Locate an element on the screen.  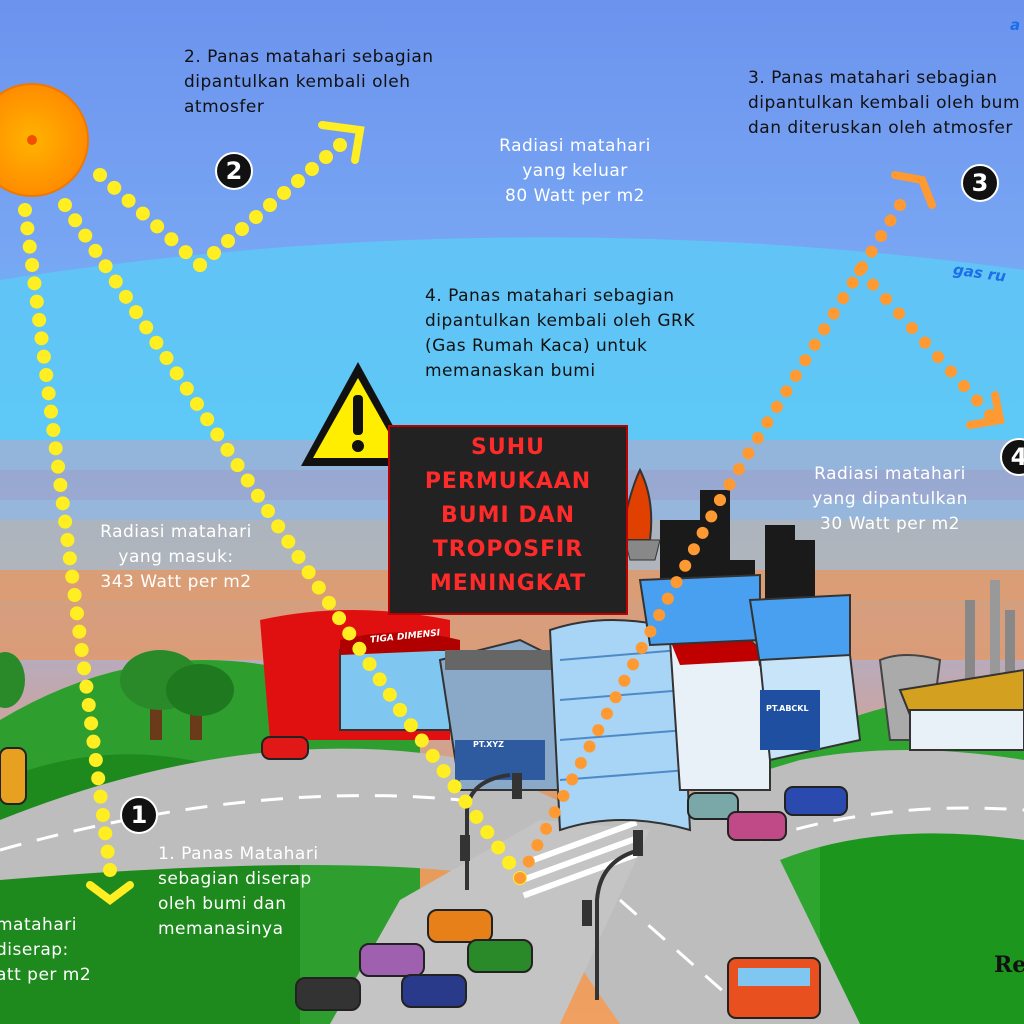
warning-icon is located at coordinates (358, 414).